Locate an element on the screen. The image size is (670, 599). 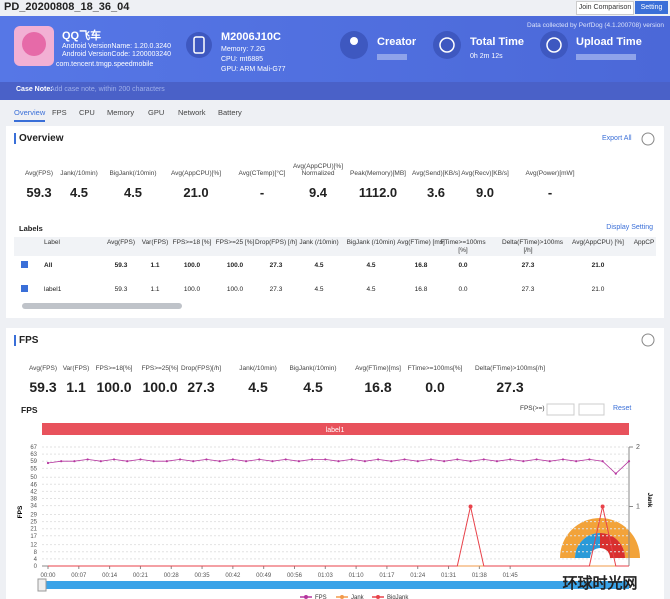
table-header: Jank (/10min) is located at coordinates (319, 242).